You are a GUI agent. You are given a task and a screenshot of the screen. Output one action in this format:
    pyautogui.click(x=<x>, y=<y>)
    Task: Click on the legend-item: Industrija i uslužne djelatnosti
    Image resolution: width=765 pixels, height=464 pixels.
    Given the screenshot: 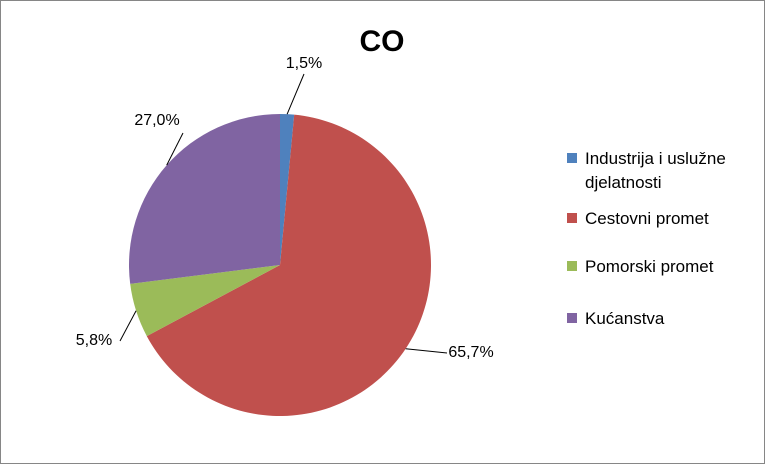 What is the action you would take?
    pyautogui.click(x=662, y=171)
    